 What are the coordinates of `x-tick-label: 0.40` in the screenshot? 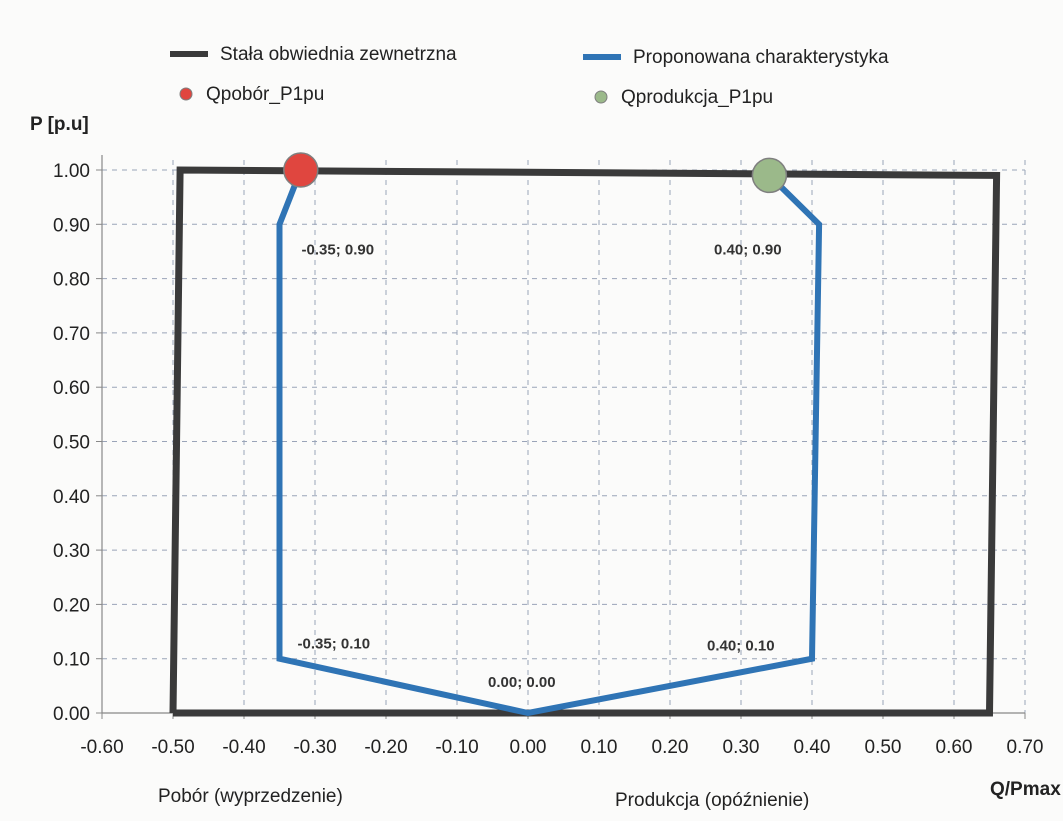 It's located at (812, 747).